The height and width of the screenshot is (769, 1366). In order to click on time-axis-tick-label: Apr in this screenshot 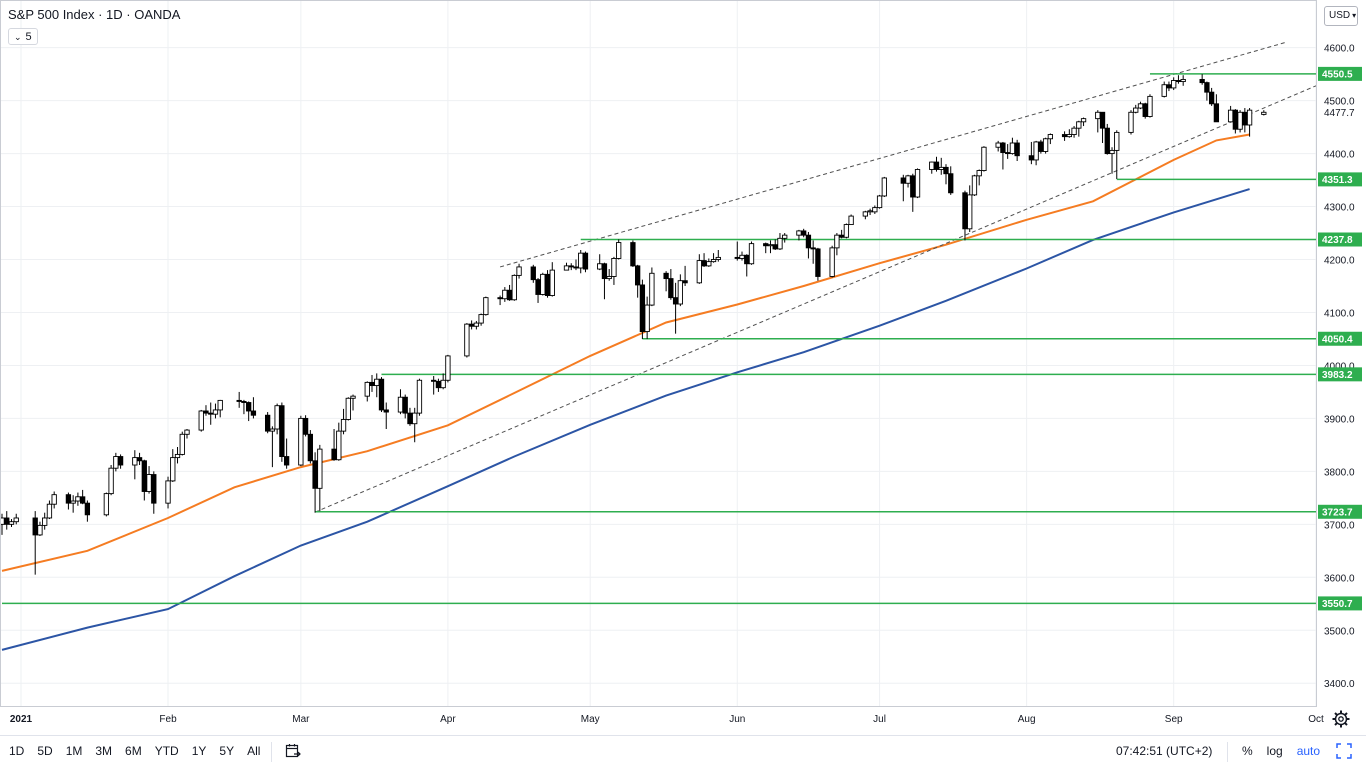, I will do `click(448, 719)`.